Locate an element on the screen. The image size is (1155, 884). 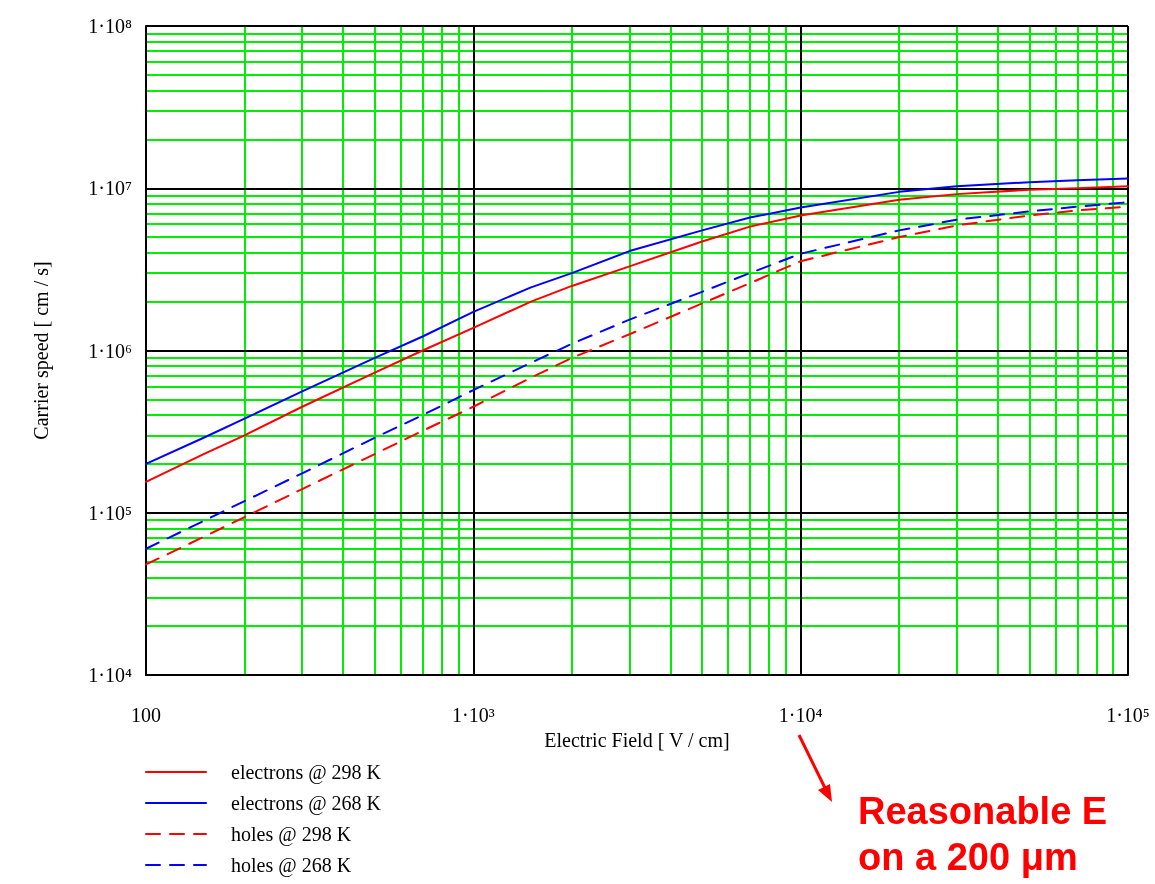
x-tick-label: 1·10⁵ is located at coordinates (1128, 715).